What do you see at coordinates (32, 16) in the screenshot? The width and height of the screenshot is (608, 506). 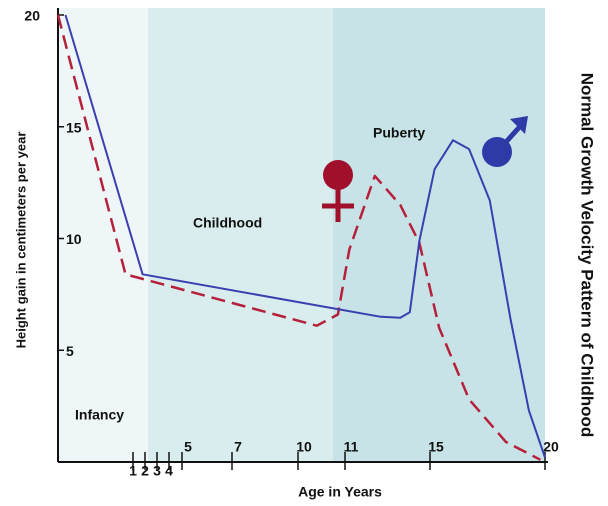 I see `y-tick-label: 20` at bounding box center [32, 16].